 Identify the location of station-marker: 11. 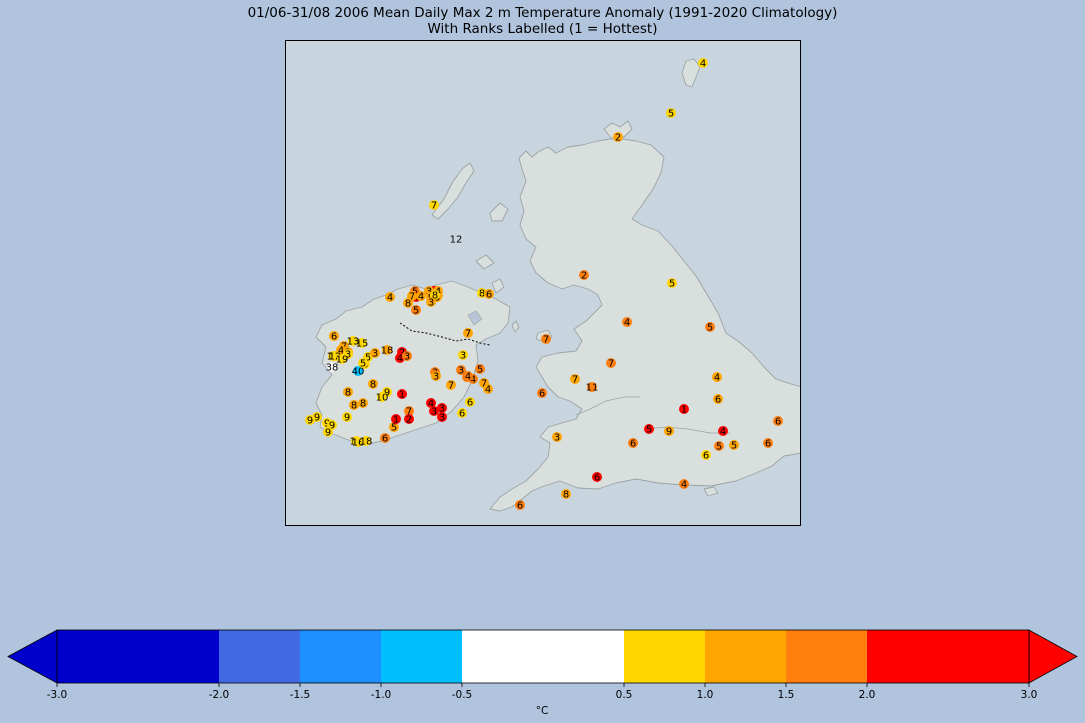
(592, 388).